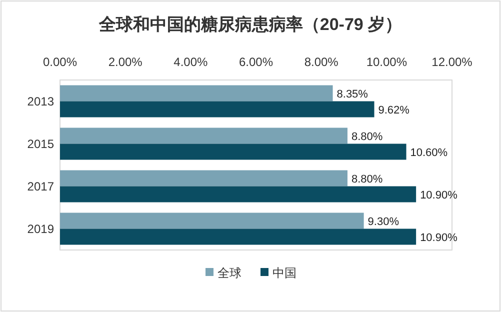  Describe the element at coordinates (191, 62) in the screenshot. I see `x-tick-label: 4.00%` at that location.